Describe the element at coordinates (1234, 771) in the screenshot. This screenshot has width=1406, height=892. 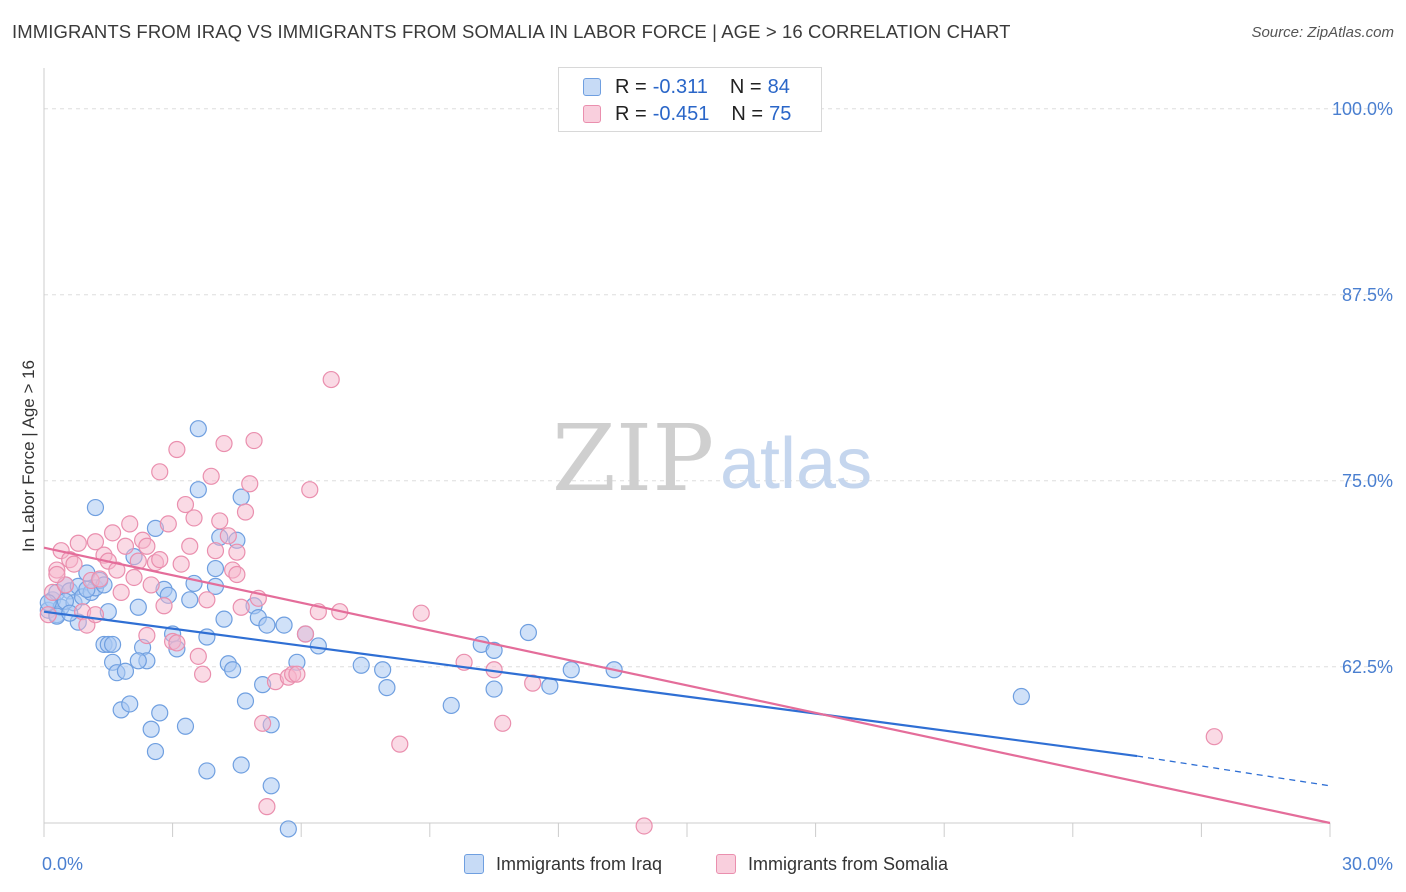
I see `iraq-trend-extension` at that location.